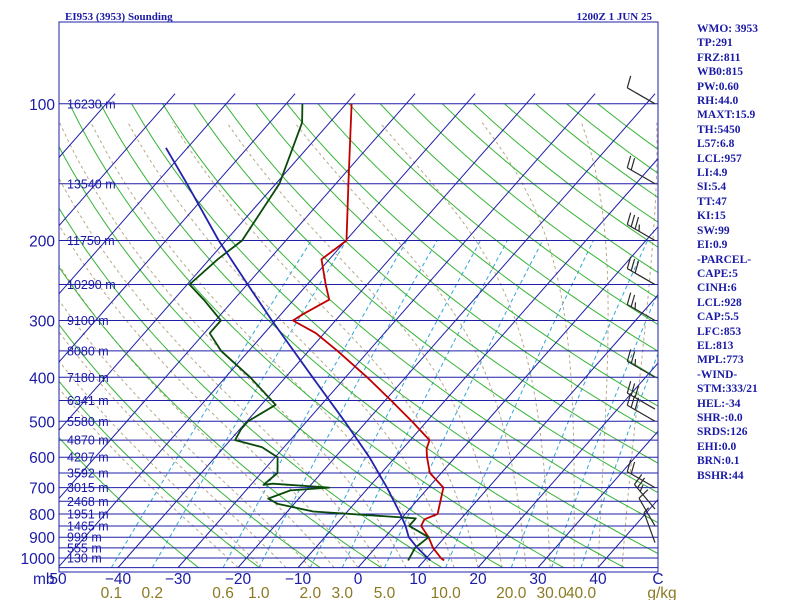  Describe the element at coordinates (42, 489) in the screenshot. I see `pressure-tick-label: 700` at that location.